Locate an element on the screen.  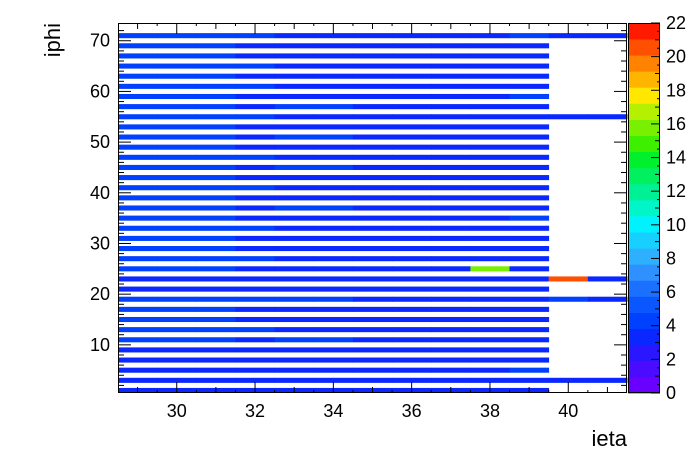
palette-tick-label: 2 is located at coordinates (671, 359).